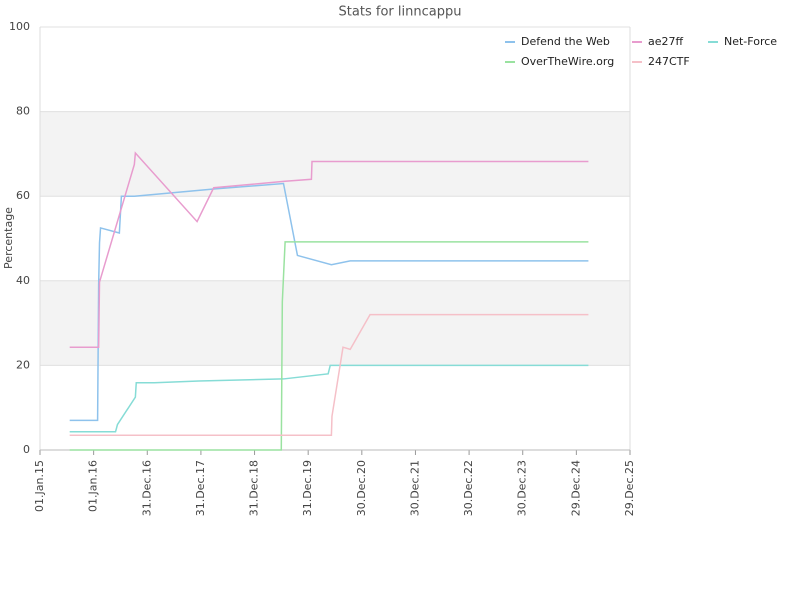 This screenshot has width=800, height=600. What do you see at coordinates (200, 488) in the screenshot?
I see `x-tick-label: 31.Dec.17` at bounding box center [200, 488].